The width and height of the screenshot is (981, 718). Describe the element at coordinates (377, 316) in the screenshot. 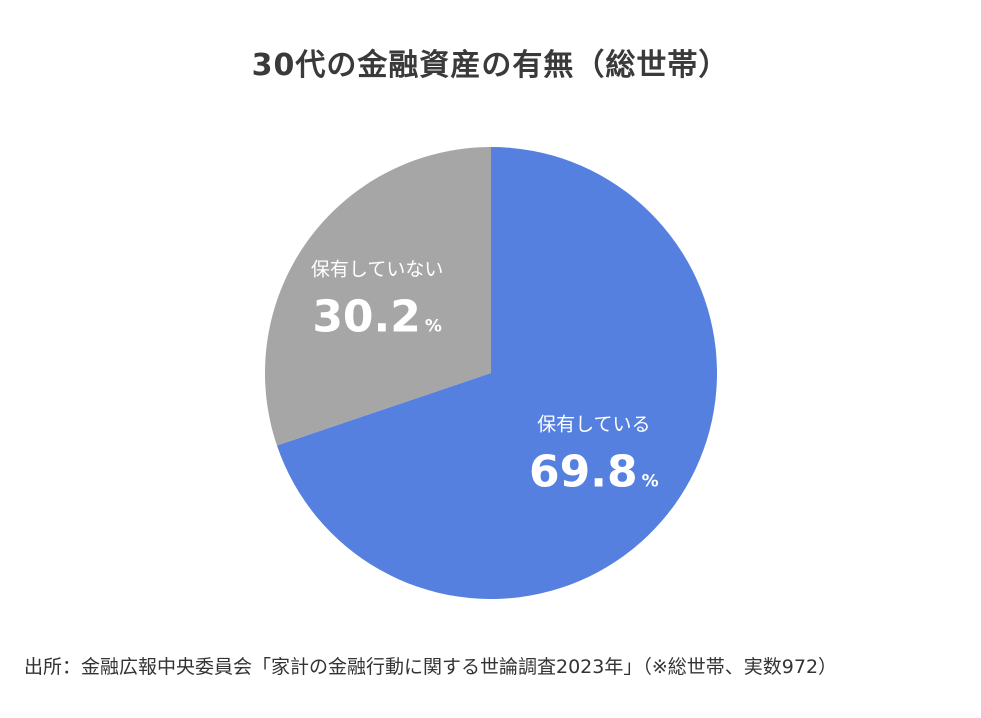

I see `slice-value-1: 30.2%` at that location.